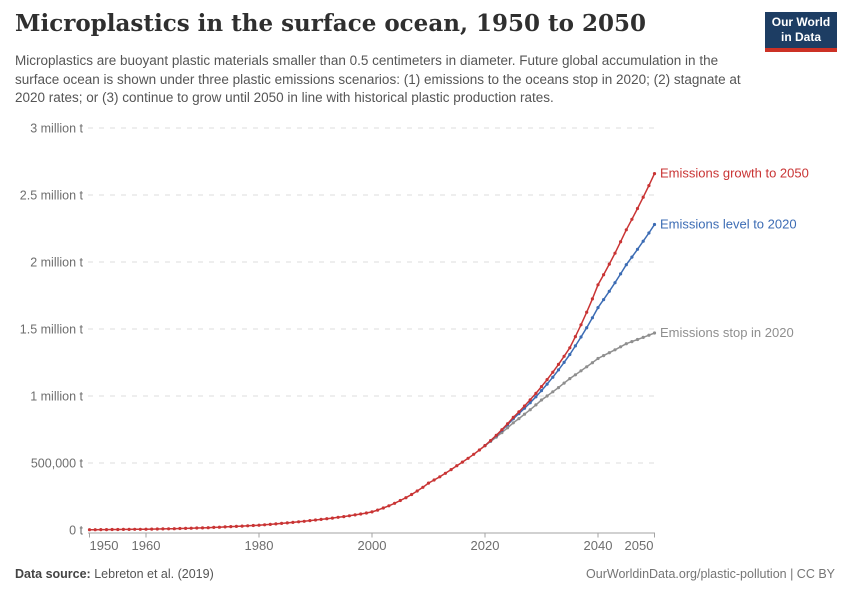 Image resolution: width=850 pixels, height=600 pixels. I want to click on series-label-emissions-stop-in-2020: Emissions stop in 2020, so click(727, 332).